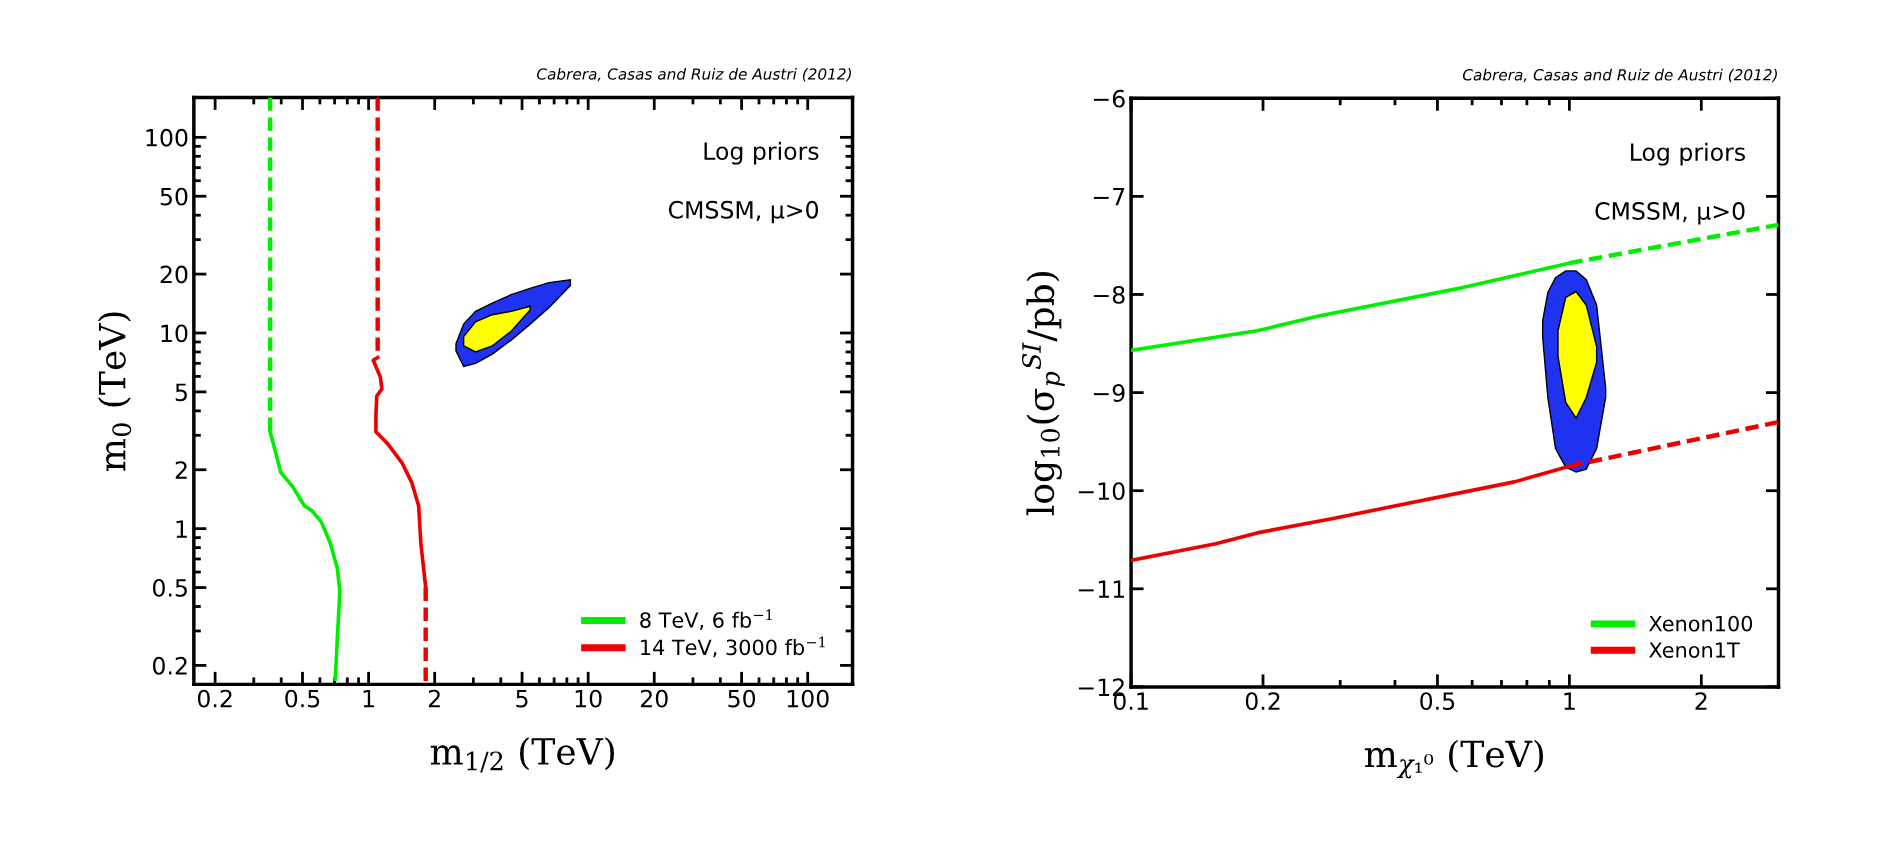 Image resolution: width=1882 pixels, height=847 pixels. Describe the element at coordinates (1701, 623) in the screenshot. I see `legend-label: Xenon100` at that location.